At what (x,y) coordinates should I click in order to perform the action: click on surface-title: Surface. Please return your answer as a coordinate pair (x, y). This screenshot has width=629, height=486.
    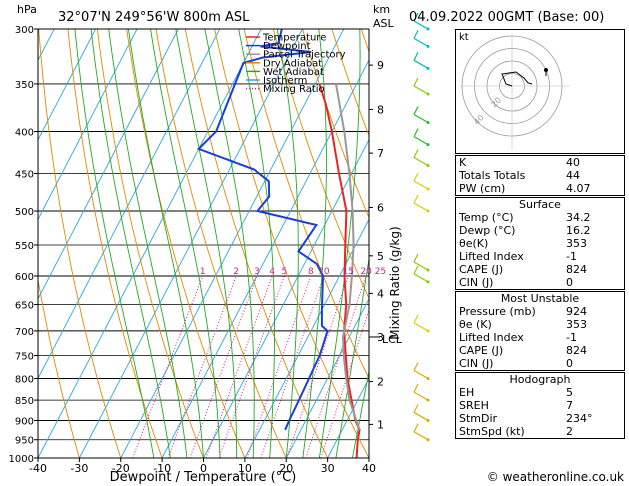
    Looking at the image, I should click on (540, 204).